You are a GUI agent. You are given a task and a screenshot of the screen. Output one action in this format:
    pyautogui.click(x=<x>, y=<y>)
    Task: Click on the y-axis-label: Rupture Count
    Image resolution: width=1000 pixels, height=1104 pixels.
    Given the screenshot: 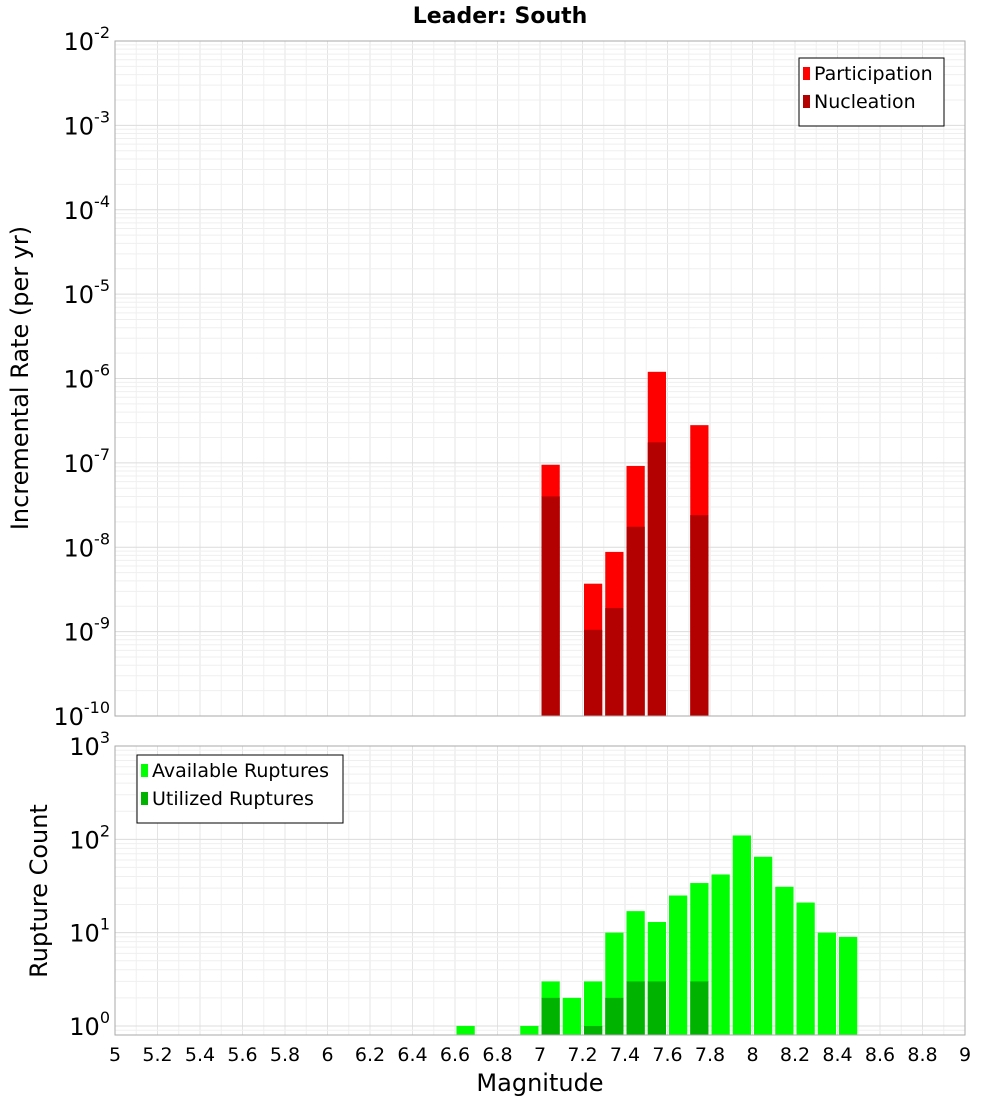 What is the action you would take?
    pyautogui.click(x=39, y=891)
    